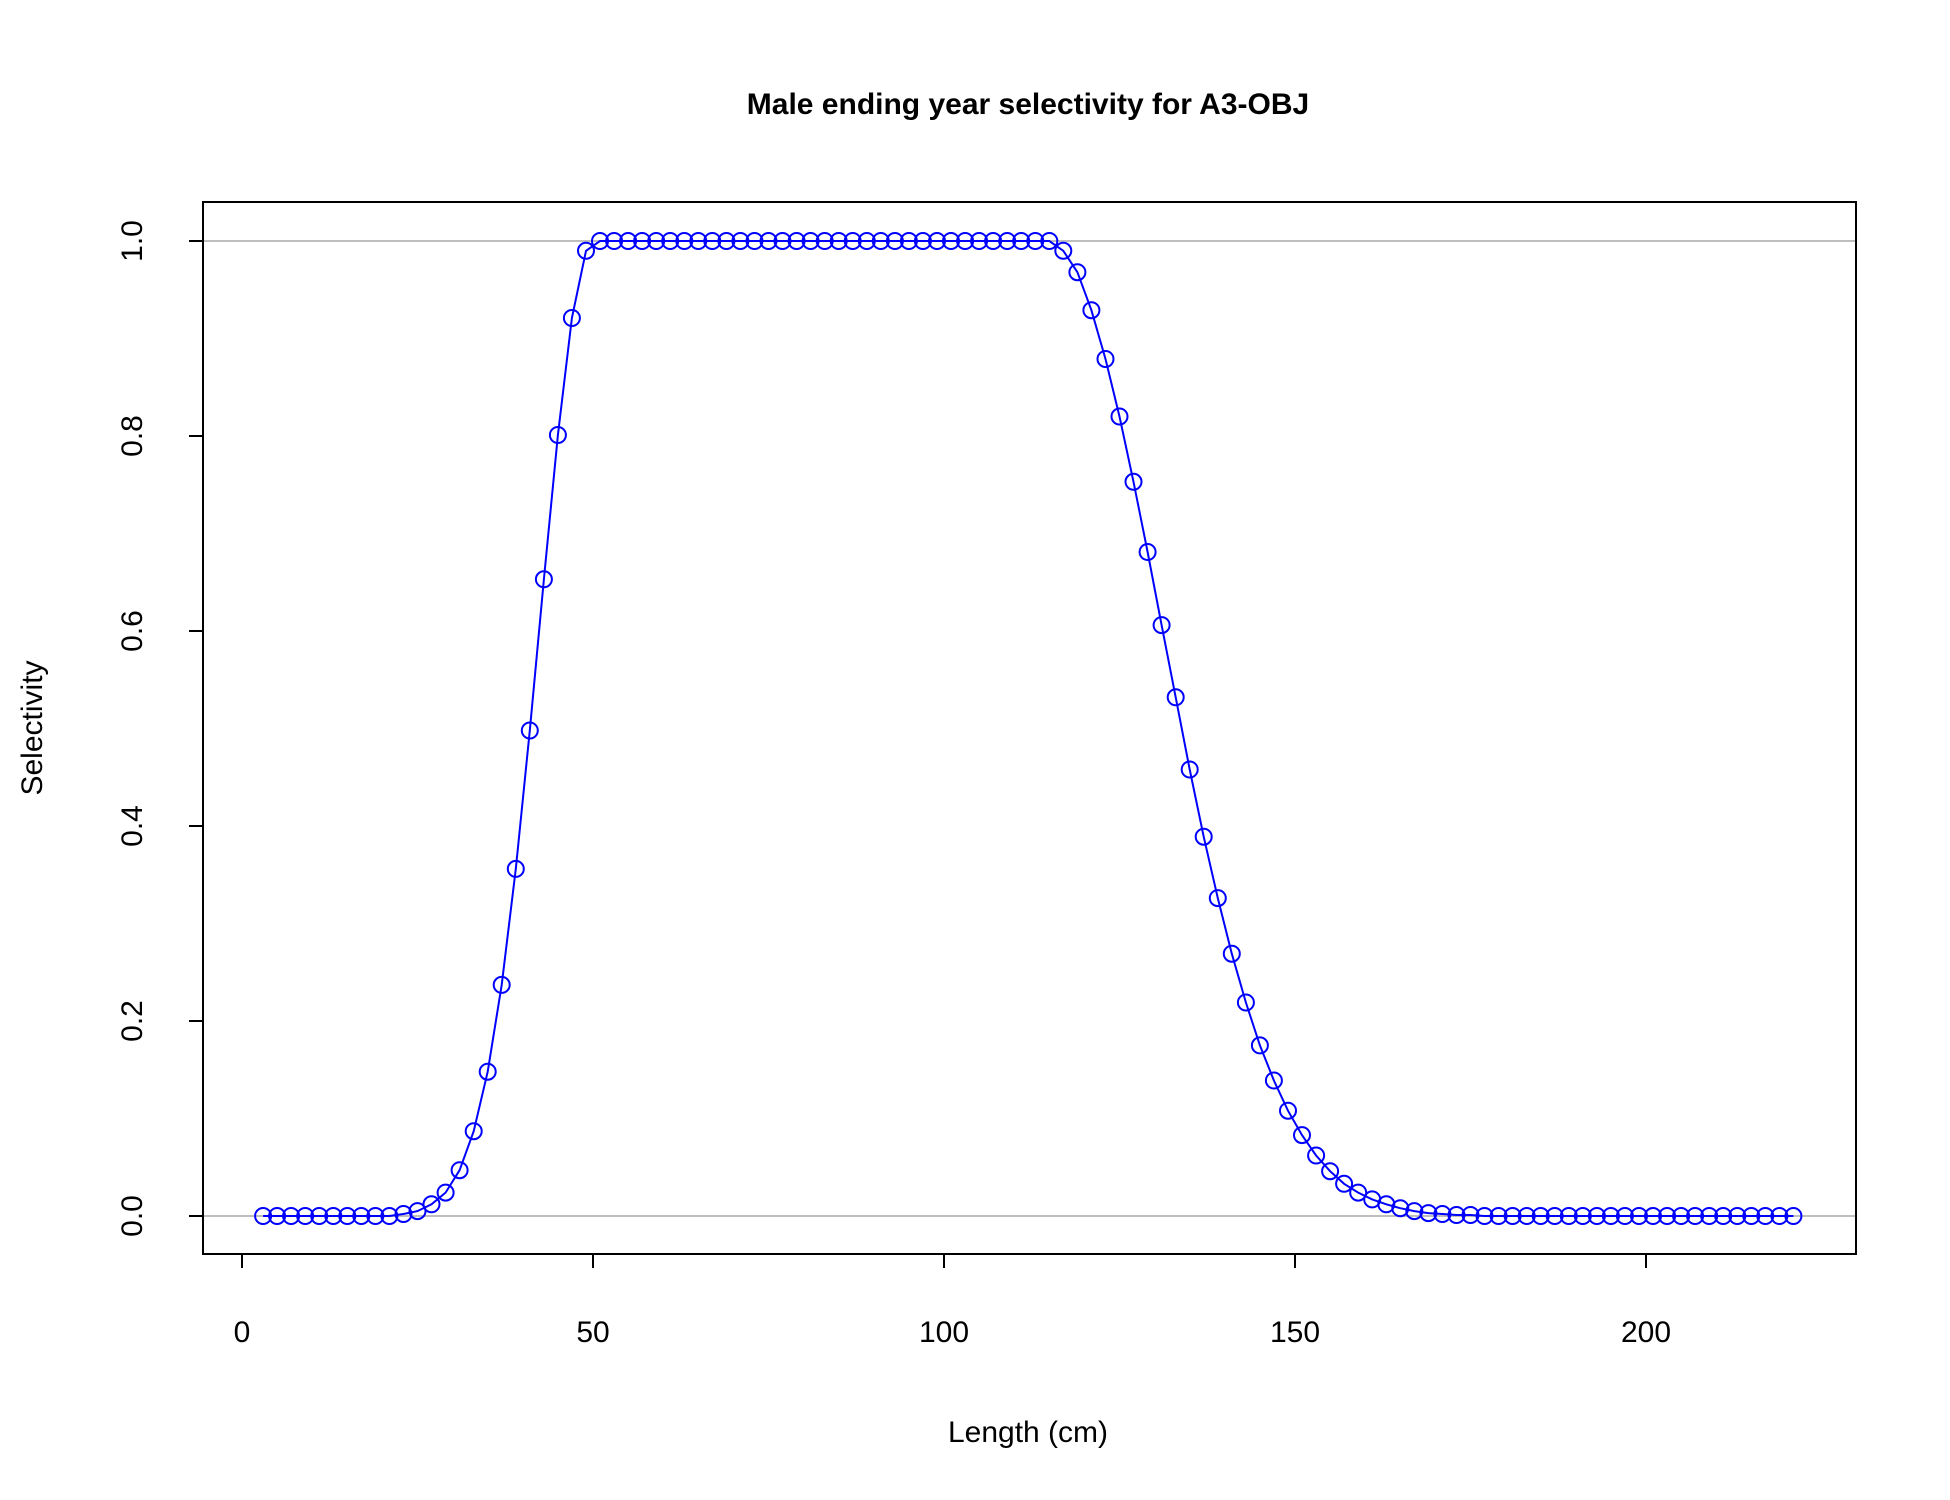 This screenshot has width=1950, height=1500. Describe the element at coordinates (132, 241) in the screenshot. I see `y-tick-label: 1.0` at that location.